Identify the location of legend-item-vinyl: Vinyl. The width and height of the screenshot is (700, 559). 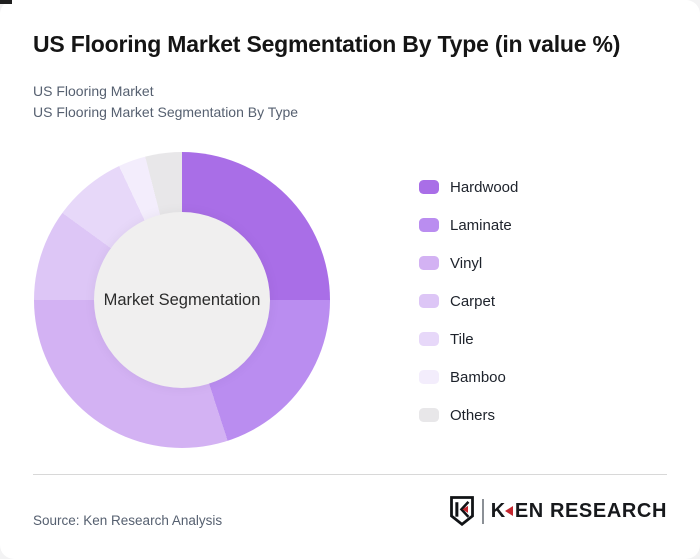
(468, 263).